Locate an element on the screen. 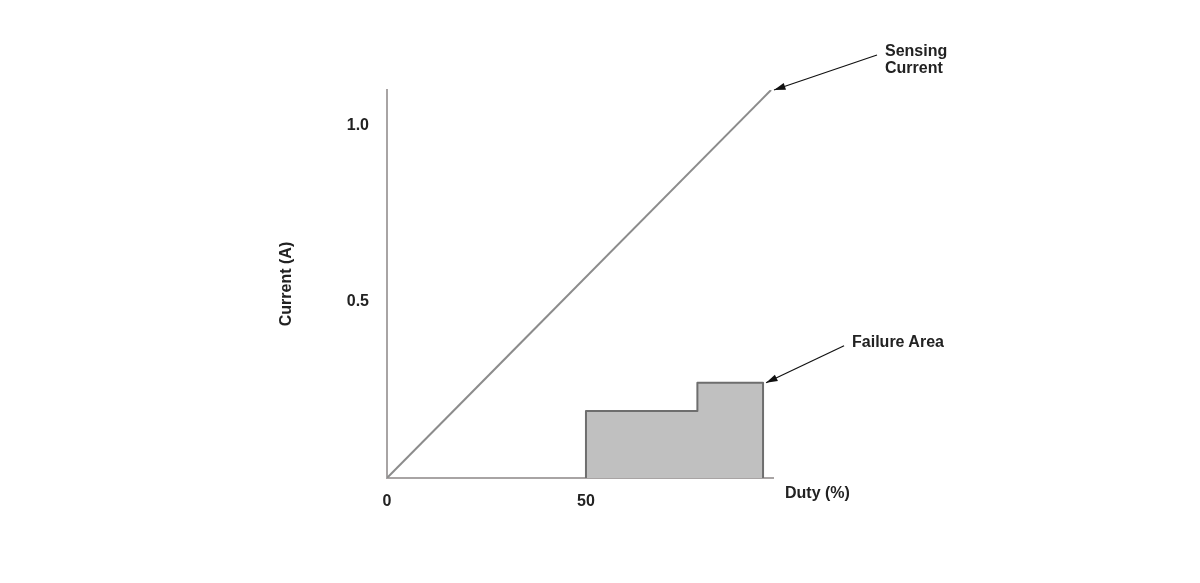  y-tick-label: 1.0 is located at coordinates (358, 124).